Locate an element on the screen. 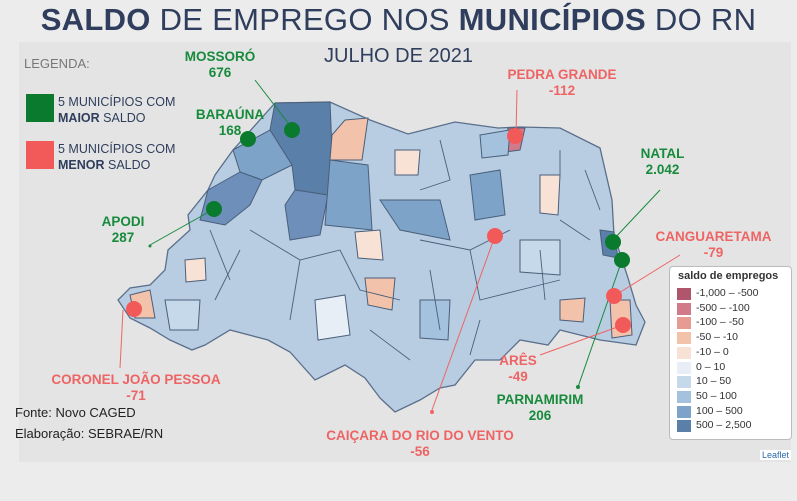  scale-item: 100 – 500 is located at coordinates (733, 412).